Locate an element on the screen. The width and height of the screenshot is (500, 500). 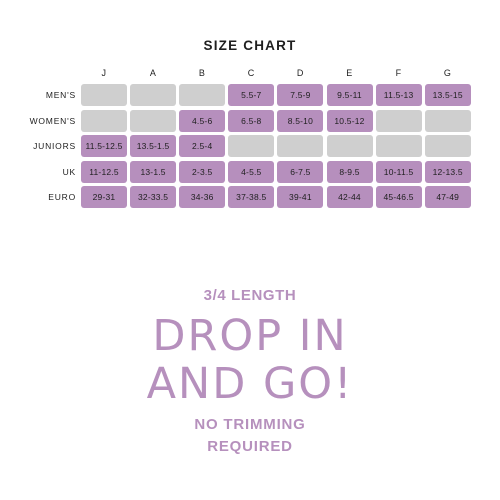
size-cell: 13.5-15 is located at coordinates (447, 95).